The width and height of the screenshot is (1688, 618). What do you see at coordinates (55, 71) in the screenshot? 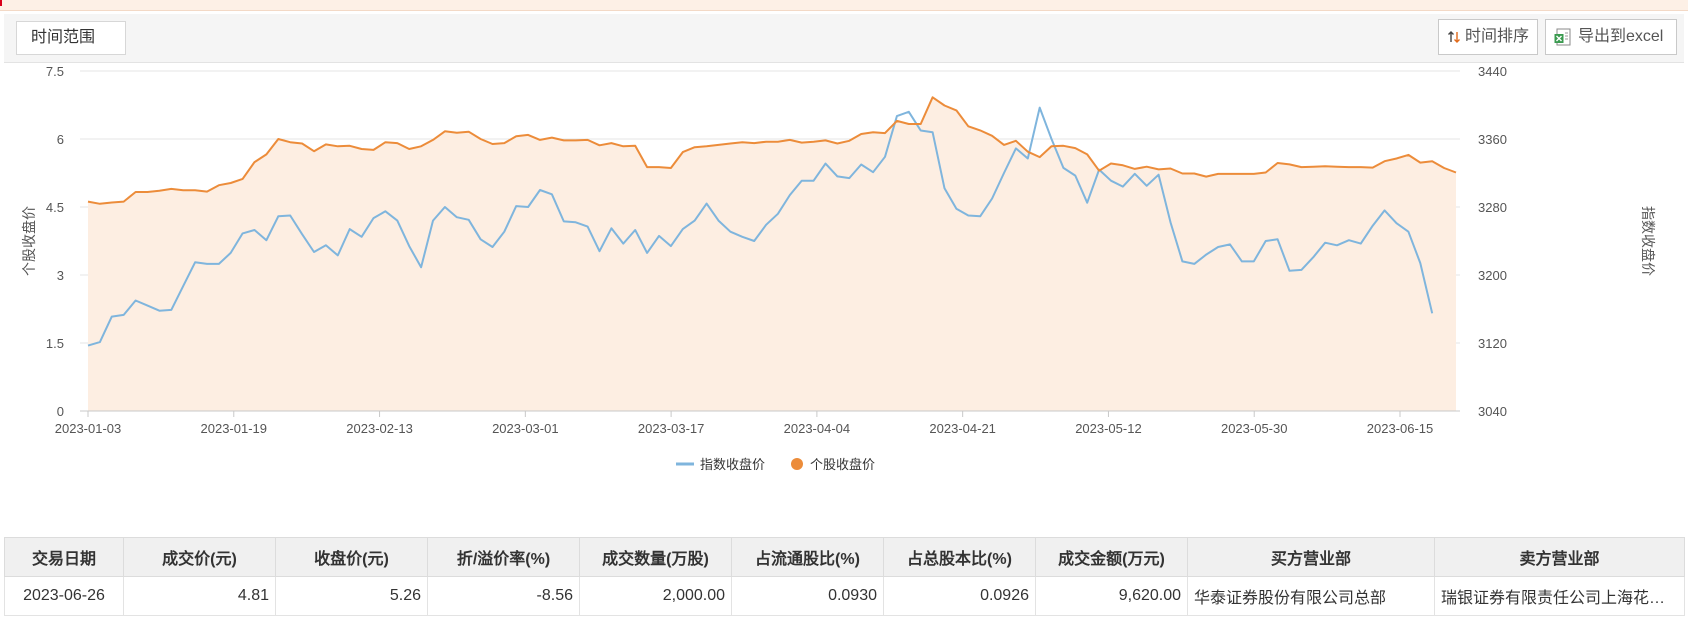
I see `y-tick-label: 7.5` at bounding box center [55, 71].